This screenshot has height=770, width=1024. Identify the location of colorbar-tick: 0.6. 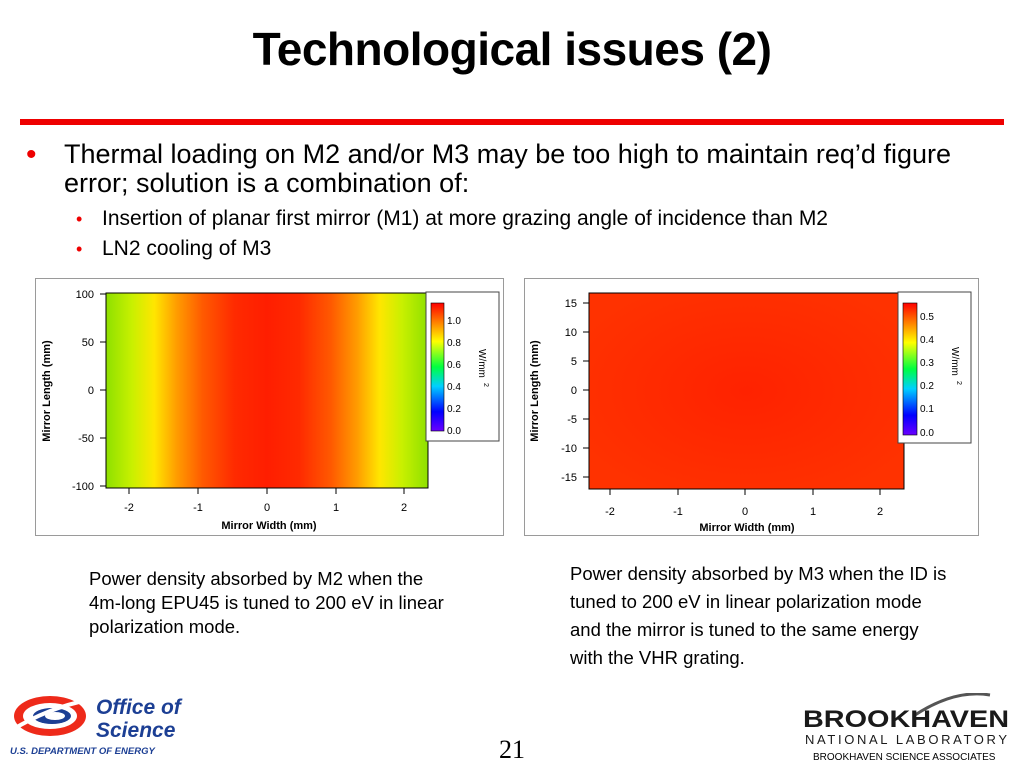
(454, 365).